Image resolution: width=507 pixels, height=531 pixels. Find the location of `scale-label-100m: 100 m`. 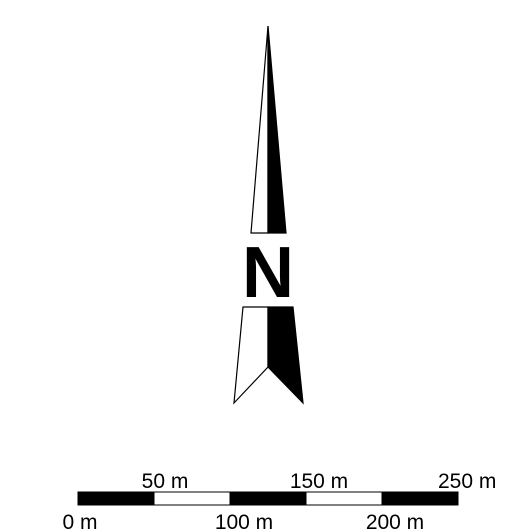

scale-label-100m: 100 m is located at coordinates (244, 521).